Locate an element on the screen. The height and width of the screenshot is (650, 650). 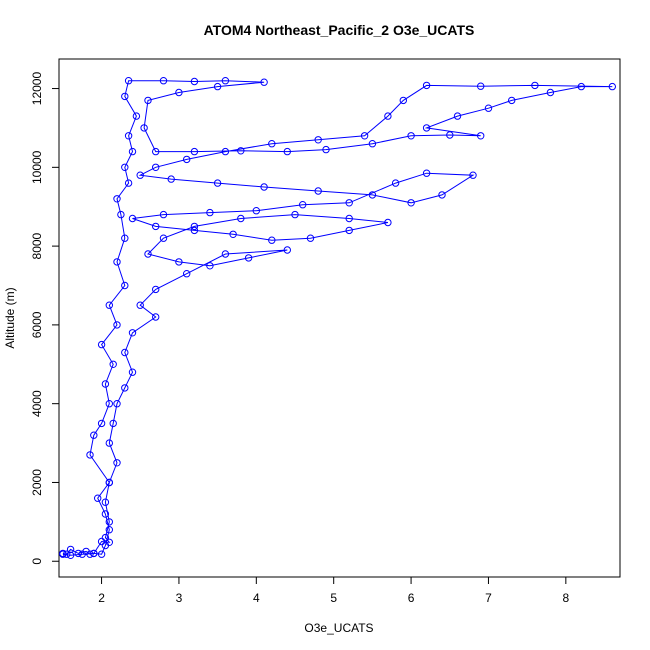
y-axis: 0 2000 4000 6000 8000 10000 12000 is located at coordinates (45, 318).